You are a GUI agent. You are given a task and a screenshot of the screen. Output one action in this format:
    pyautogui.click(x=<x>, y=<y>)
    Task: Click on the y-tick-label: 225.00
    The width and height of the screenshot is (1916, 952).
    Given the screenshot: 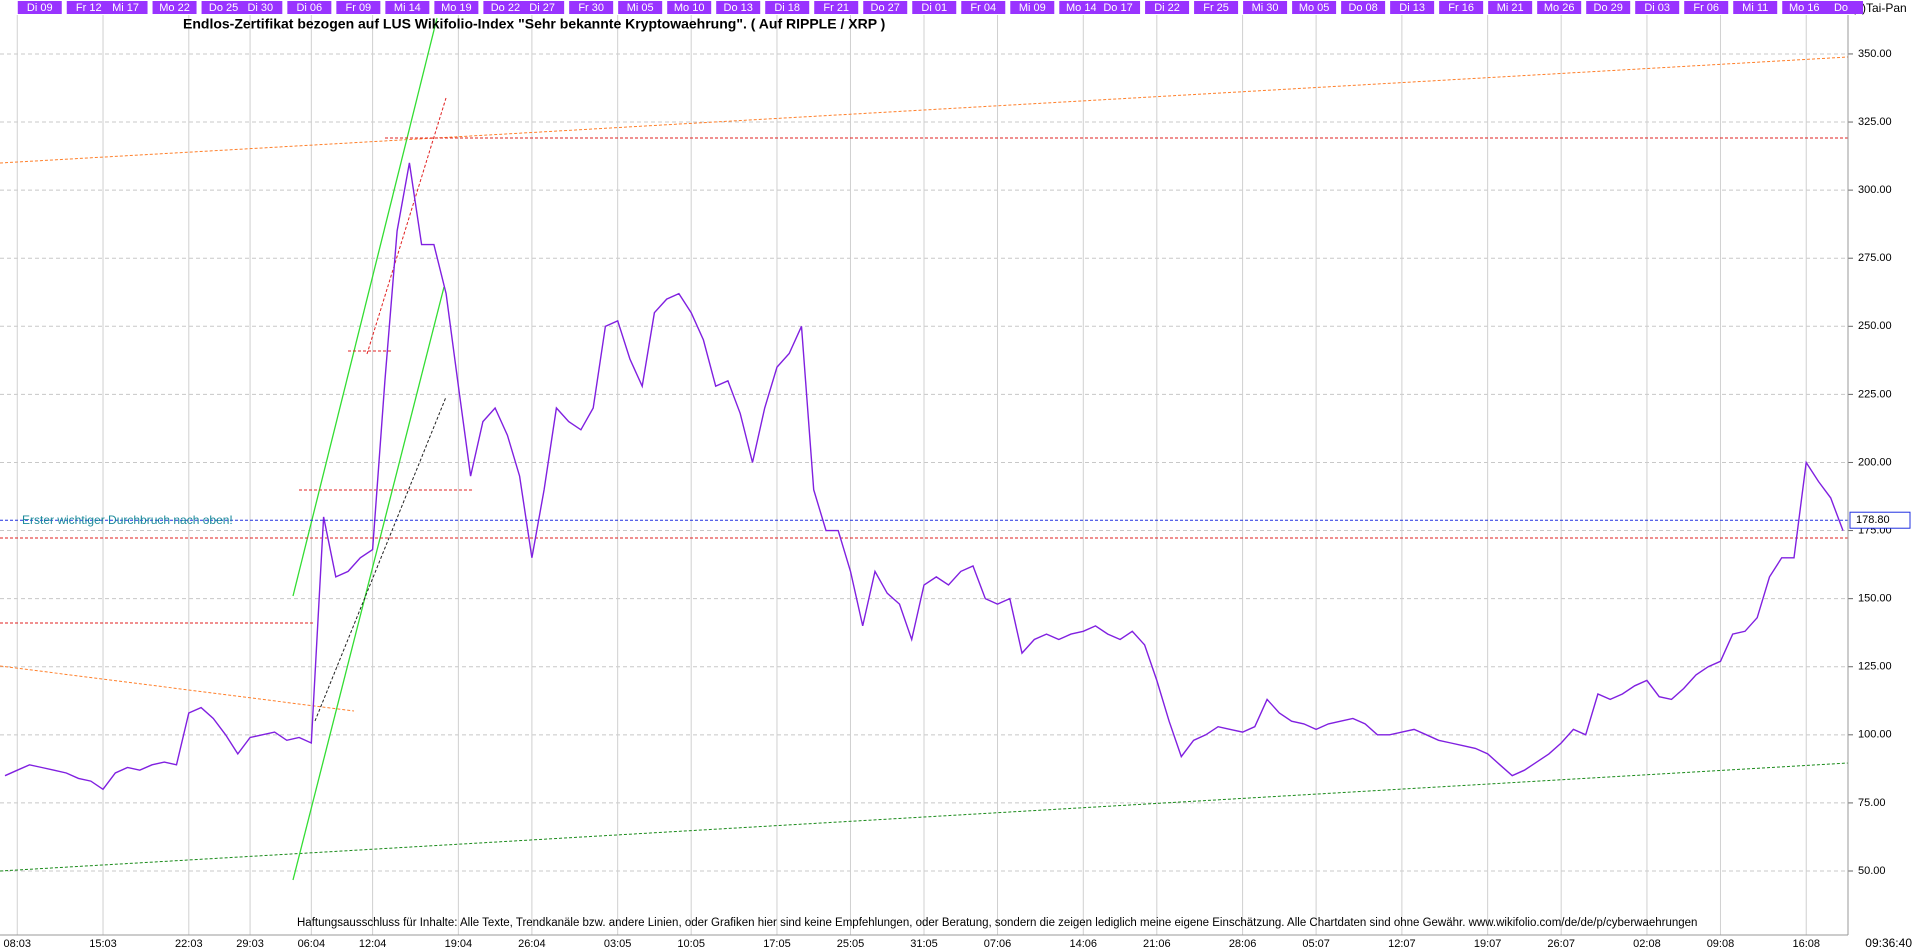 What is the action you would take?
    pyautogui.click(x=1875, y=394)
    